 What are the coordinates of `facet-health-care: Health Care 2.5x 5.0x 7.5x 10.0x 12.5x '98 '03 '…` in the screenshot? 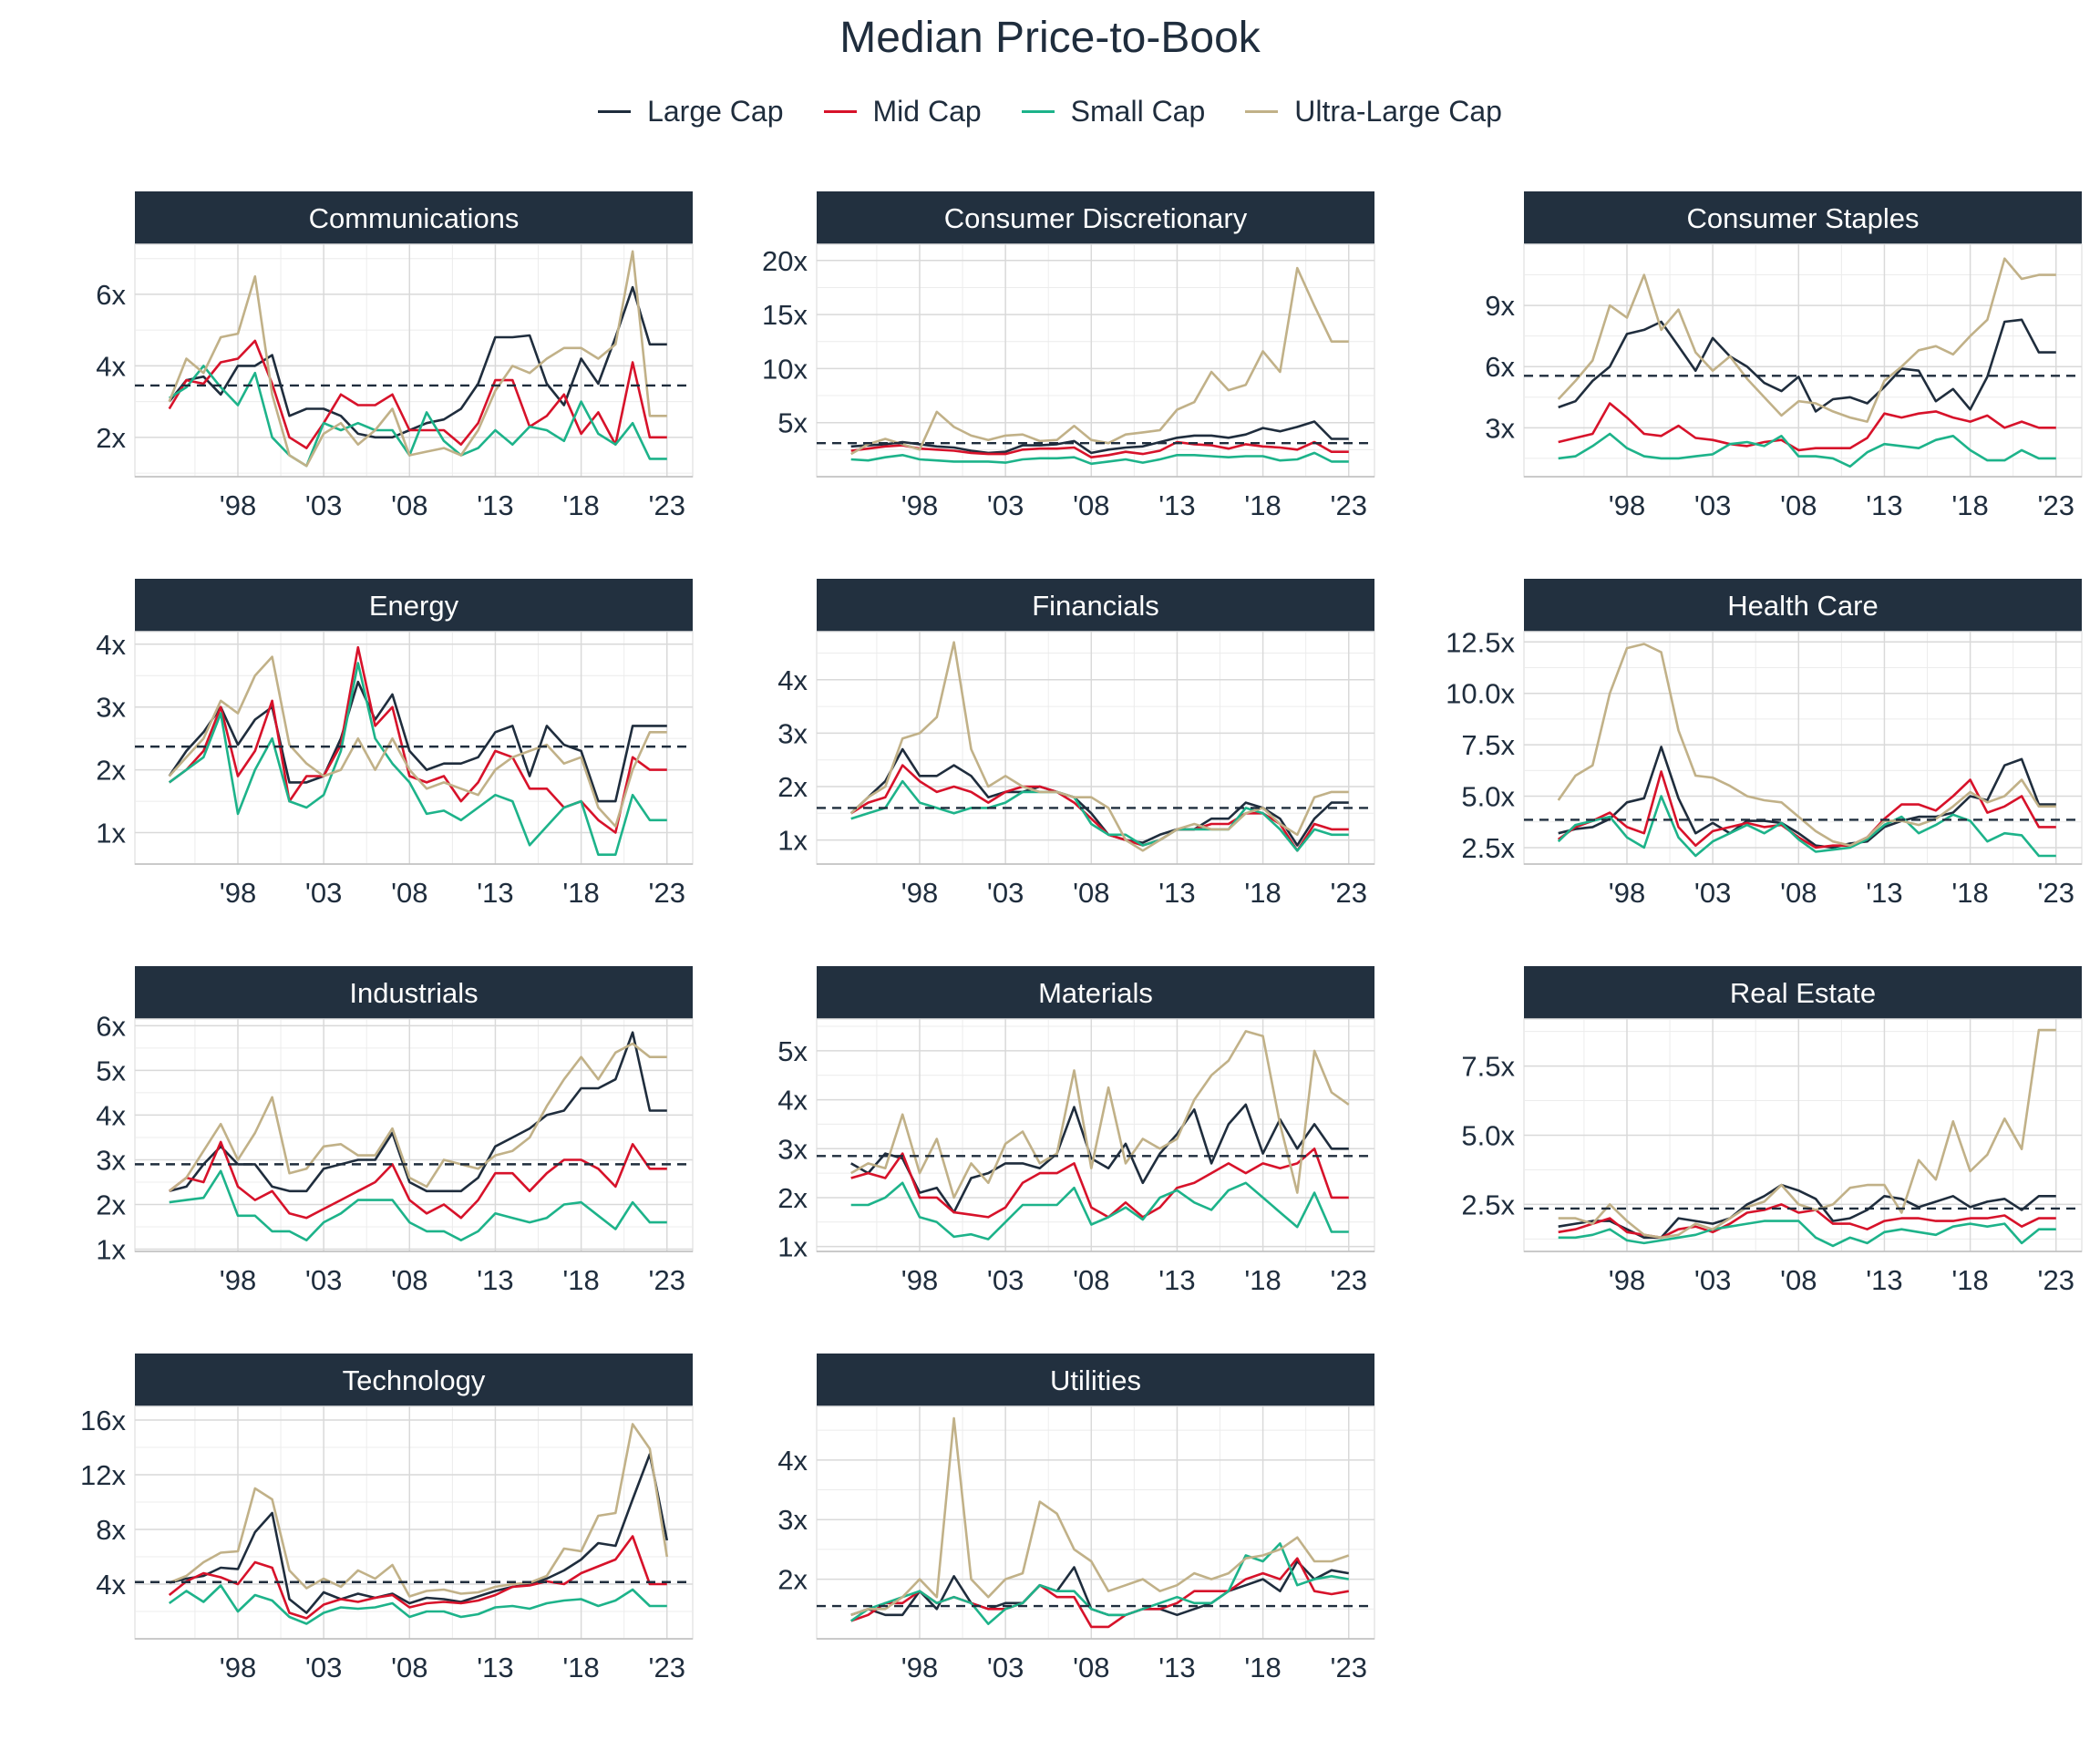 It's located at (1765, 744).